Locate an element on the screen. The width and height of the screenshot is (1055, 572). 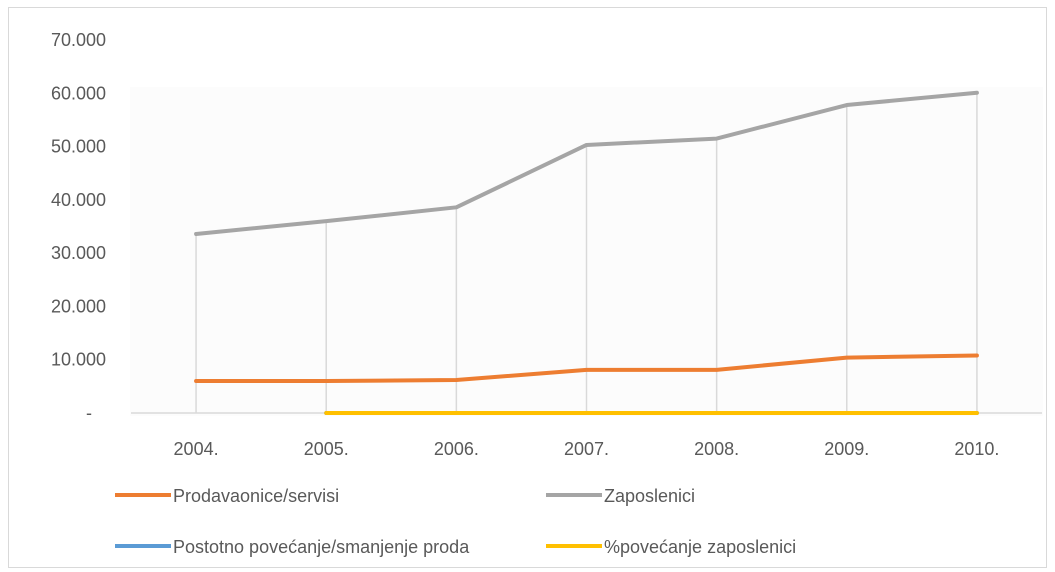
x-tick-label: 2007. is located at coordinates (586, 449).